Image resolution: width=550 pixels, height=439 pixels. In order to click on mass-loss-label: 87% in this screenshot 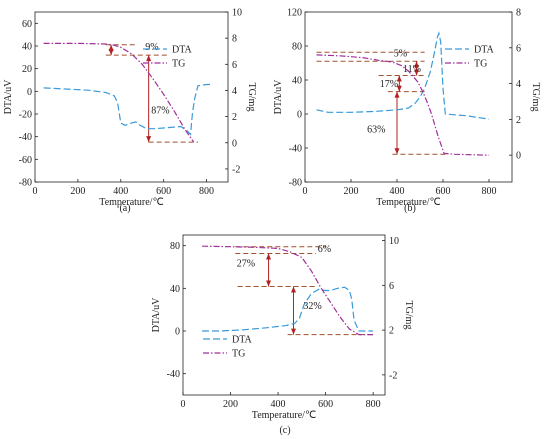, I will do `click(160, 111)`.